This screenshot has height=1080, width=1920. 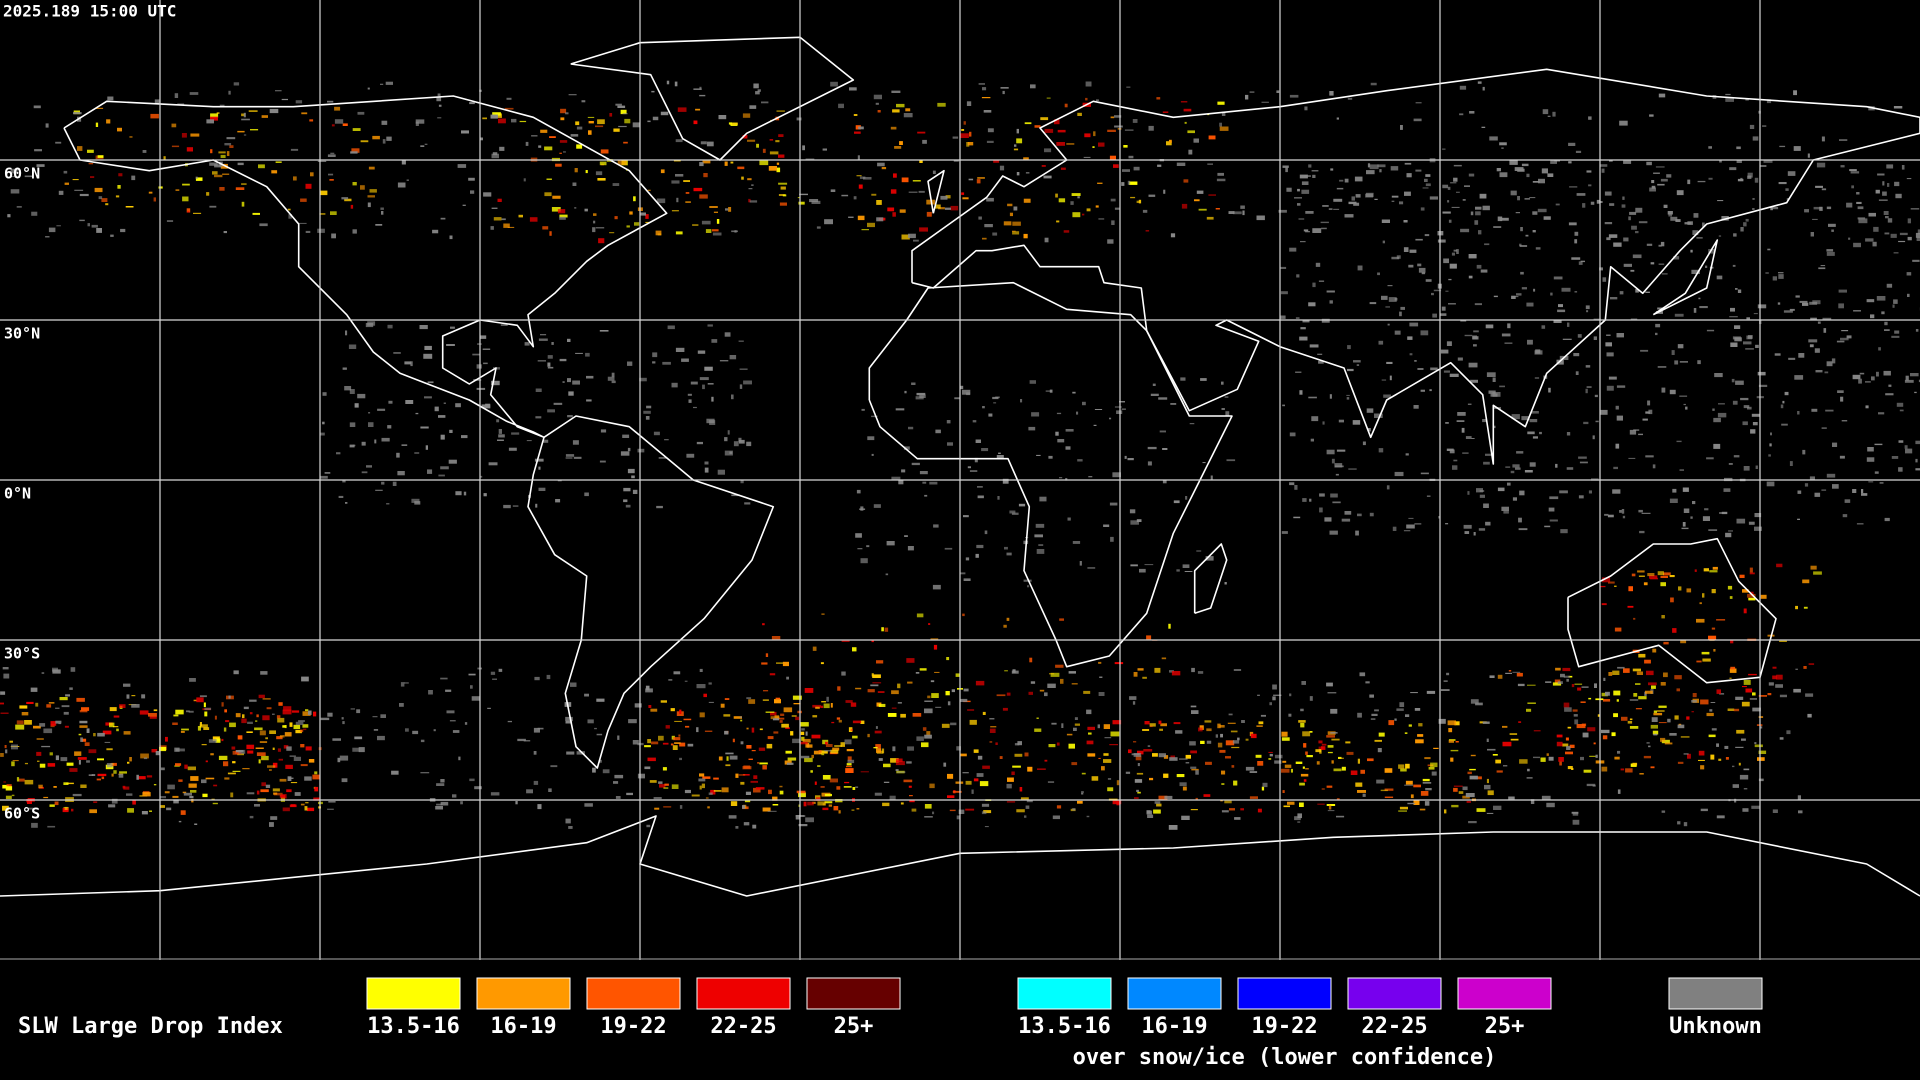 I want to click on legend-caption: over snow/ice (lower confidence), so click(x=1285, y=1057).